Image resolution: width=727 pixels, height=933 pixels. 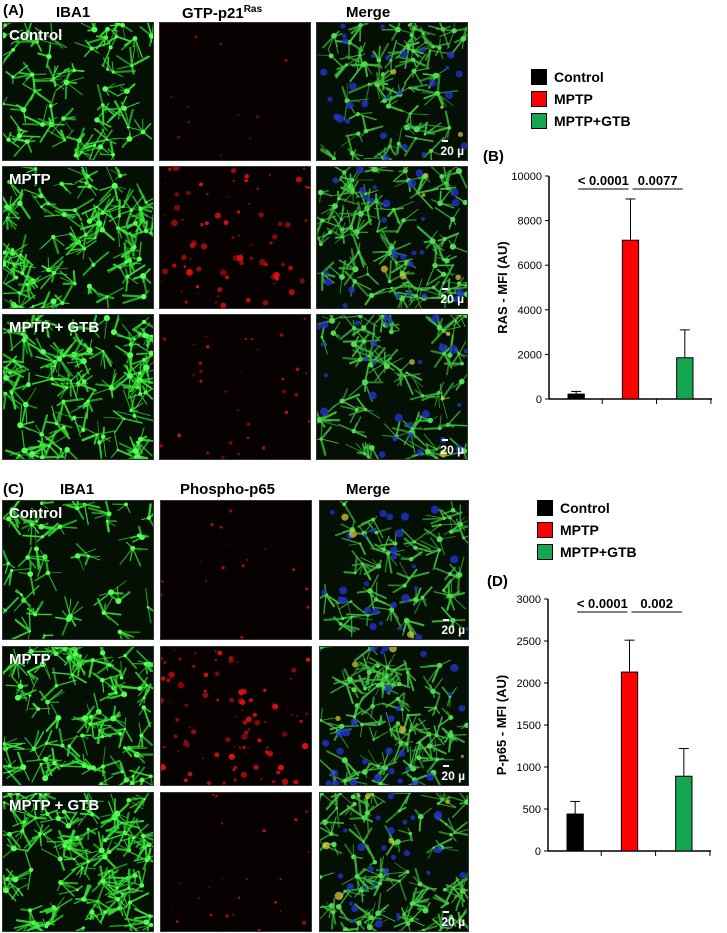 What do you see at coordinates (579, 530) in the screenshot?
I see `legend-label: MPTP` at bounding box center [579, 530].